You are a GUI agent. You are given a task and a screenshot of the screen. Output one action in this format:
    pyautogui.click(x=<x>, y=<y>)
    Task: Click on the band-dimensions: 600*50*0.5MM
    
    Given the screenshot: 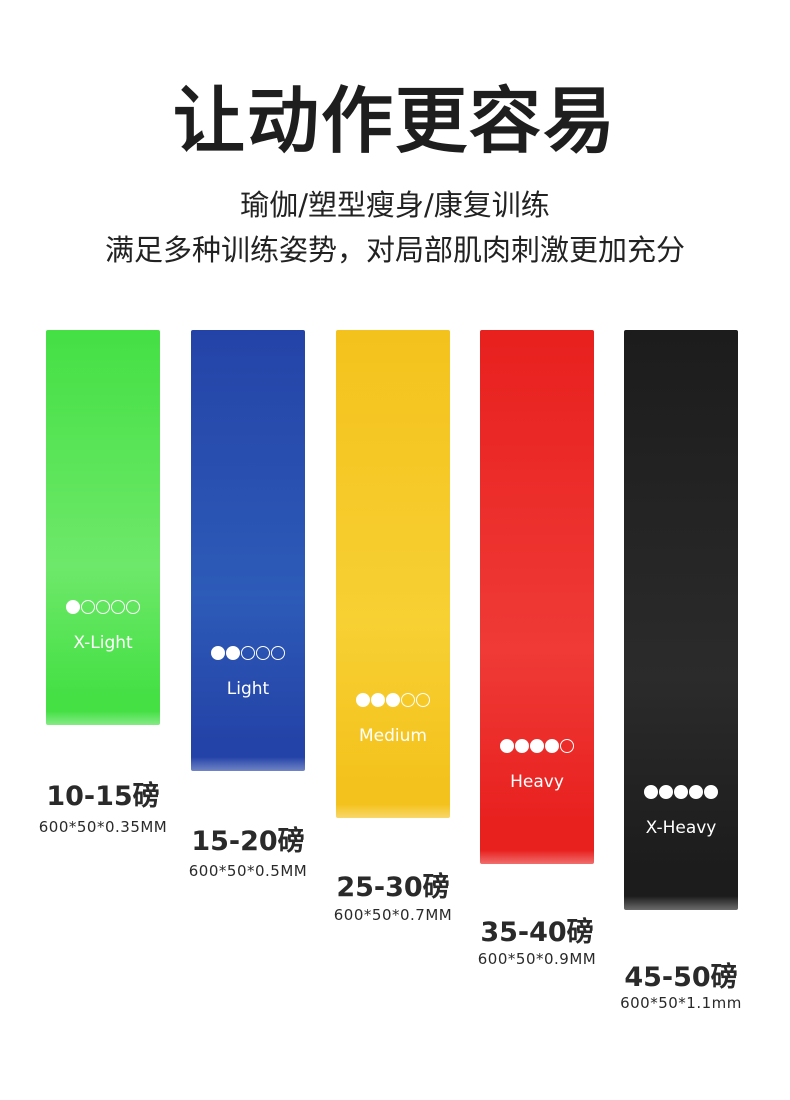 What is the action you would take?
    pyautogui.click(x=248, y=870)
    